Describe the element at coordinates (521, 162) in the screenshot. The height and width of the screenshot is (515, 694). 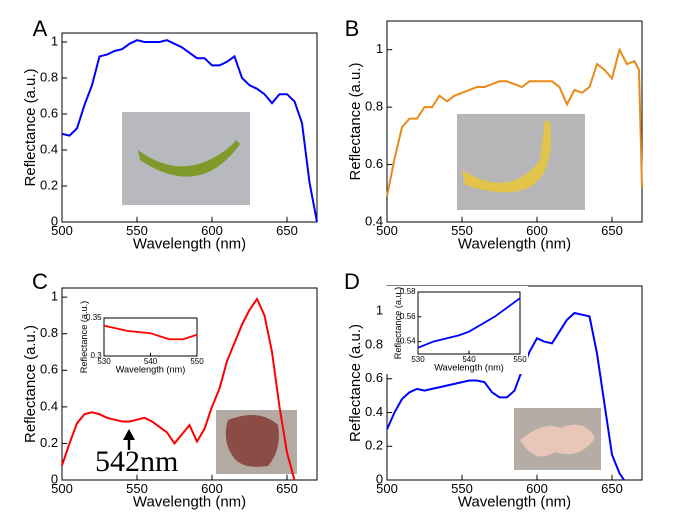
I see `photo-yellow-banana` at that location.